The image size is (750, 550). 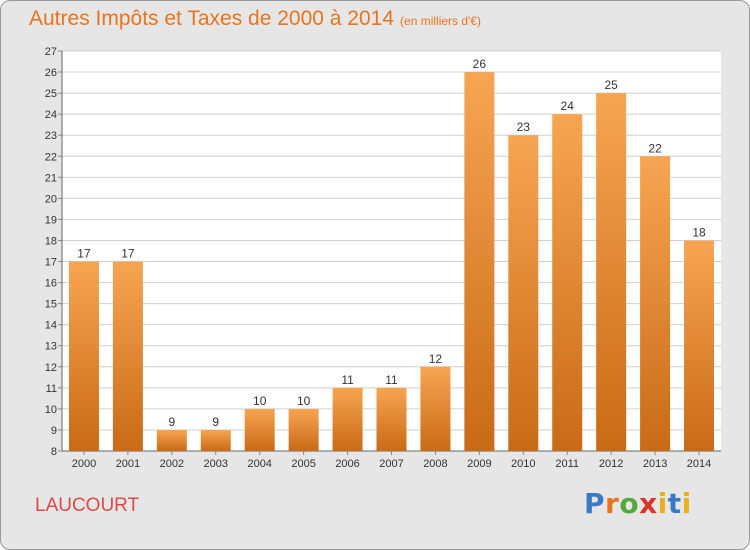 What do you see at coordinates (212, 18) in the screenshot?
I see `chart-title-text: Autres Impôts et Taxes de 2000 à 2014` at bounding box center [212, 18].